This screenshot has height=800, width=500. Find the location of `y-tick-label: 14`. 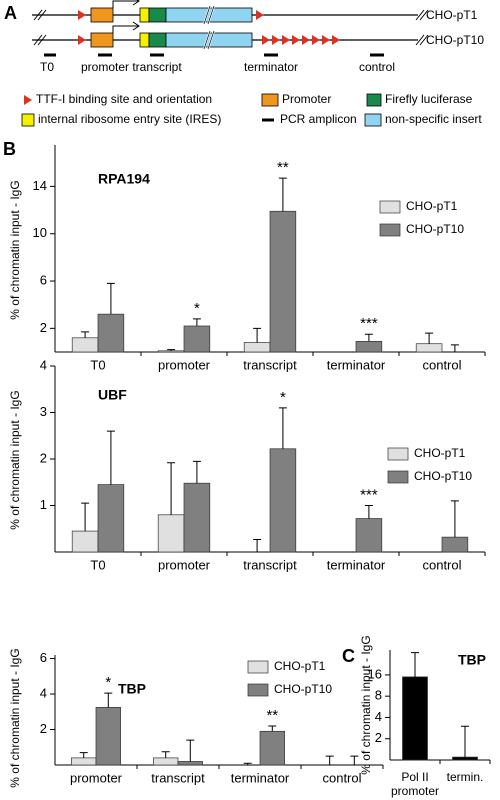

y-tick-label: 14 is located at coordinates (40, 185).